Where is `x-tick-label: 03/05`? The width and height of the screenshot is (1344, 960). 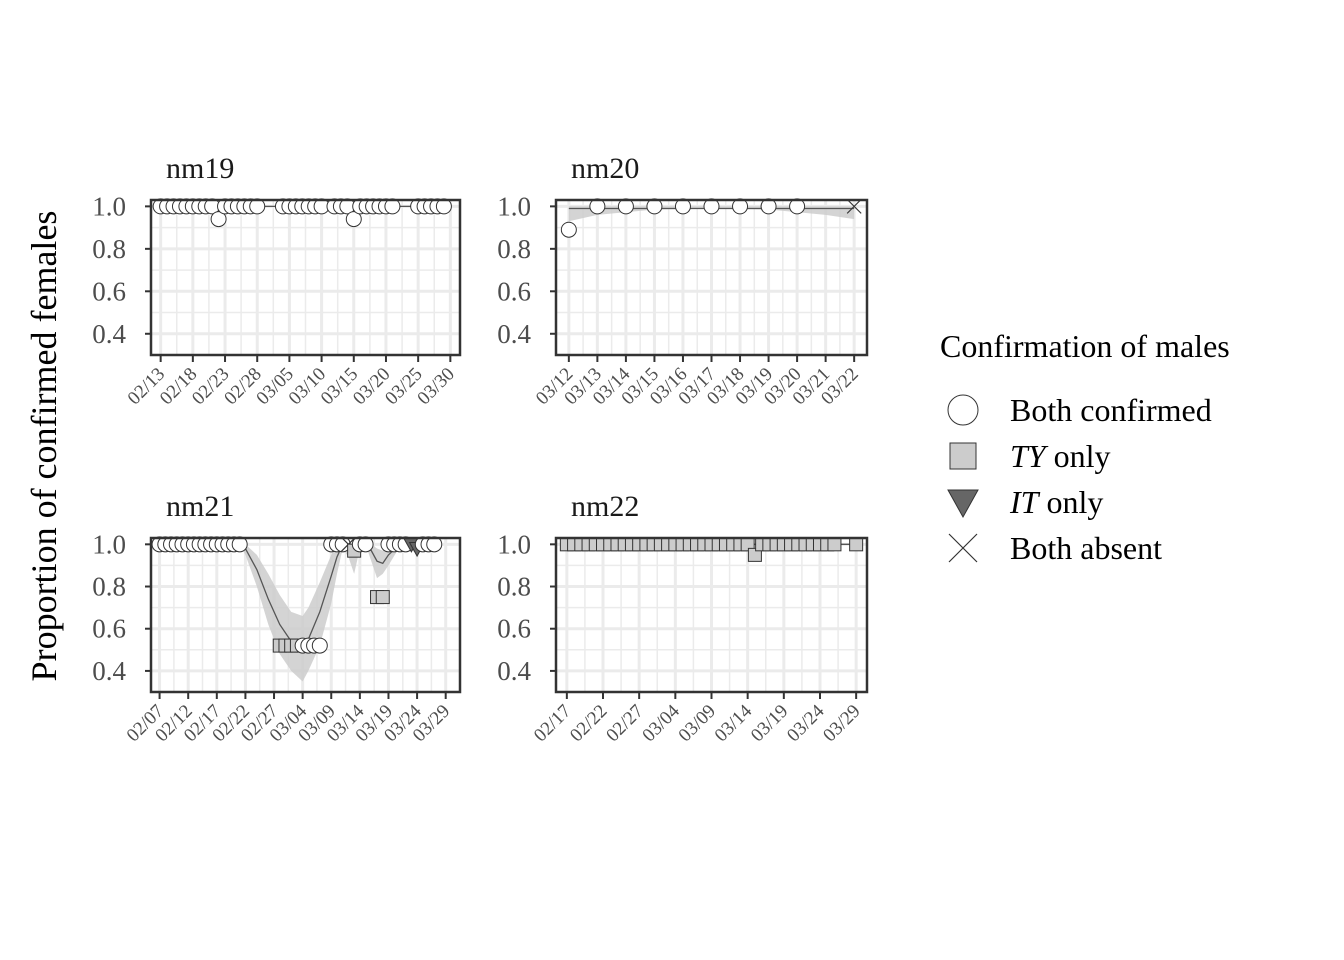 x-tick-label: 03/05 is located at coordinates (274, 386).